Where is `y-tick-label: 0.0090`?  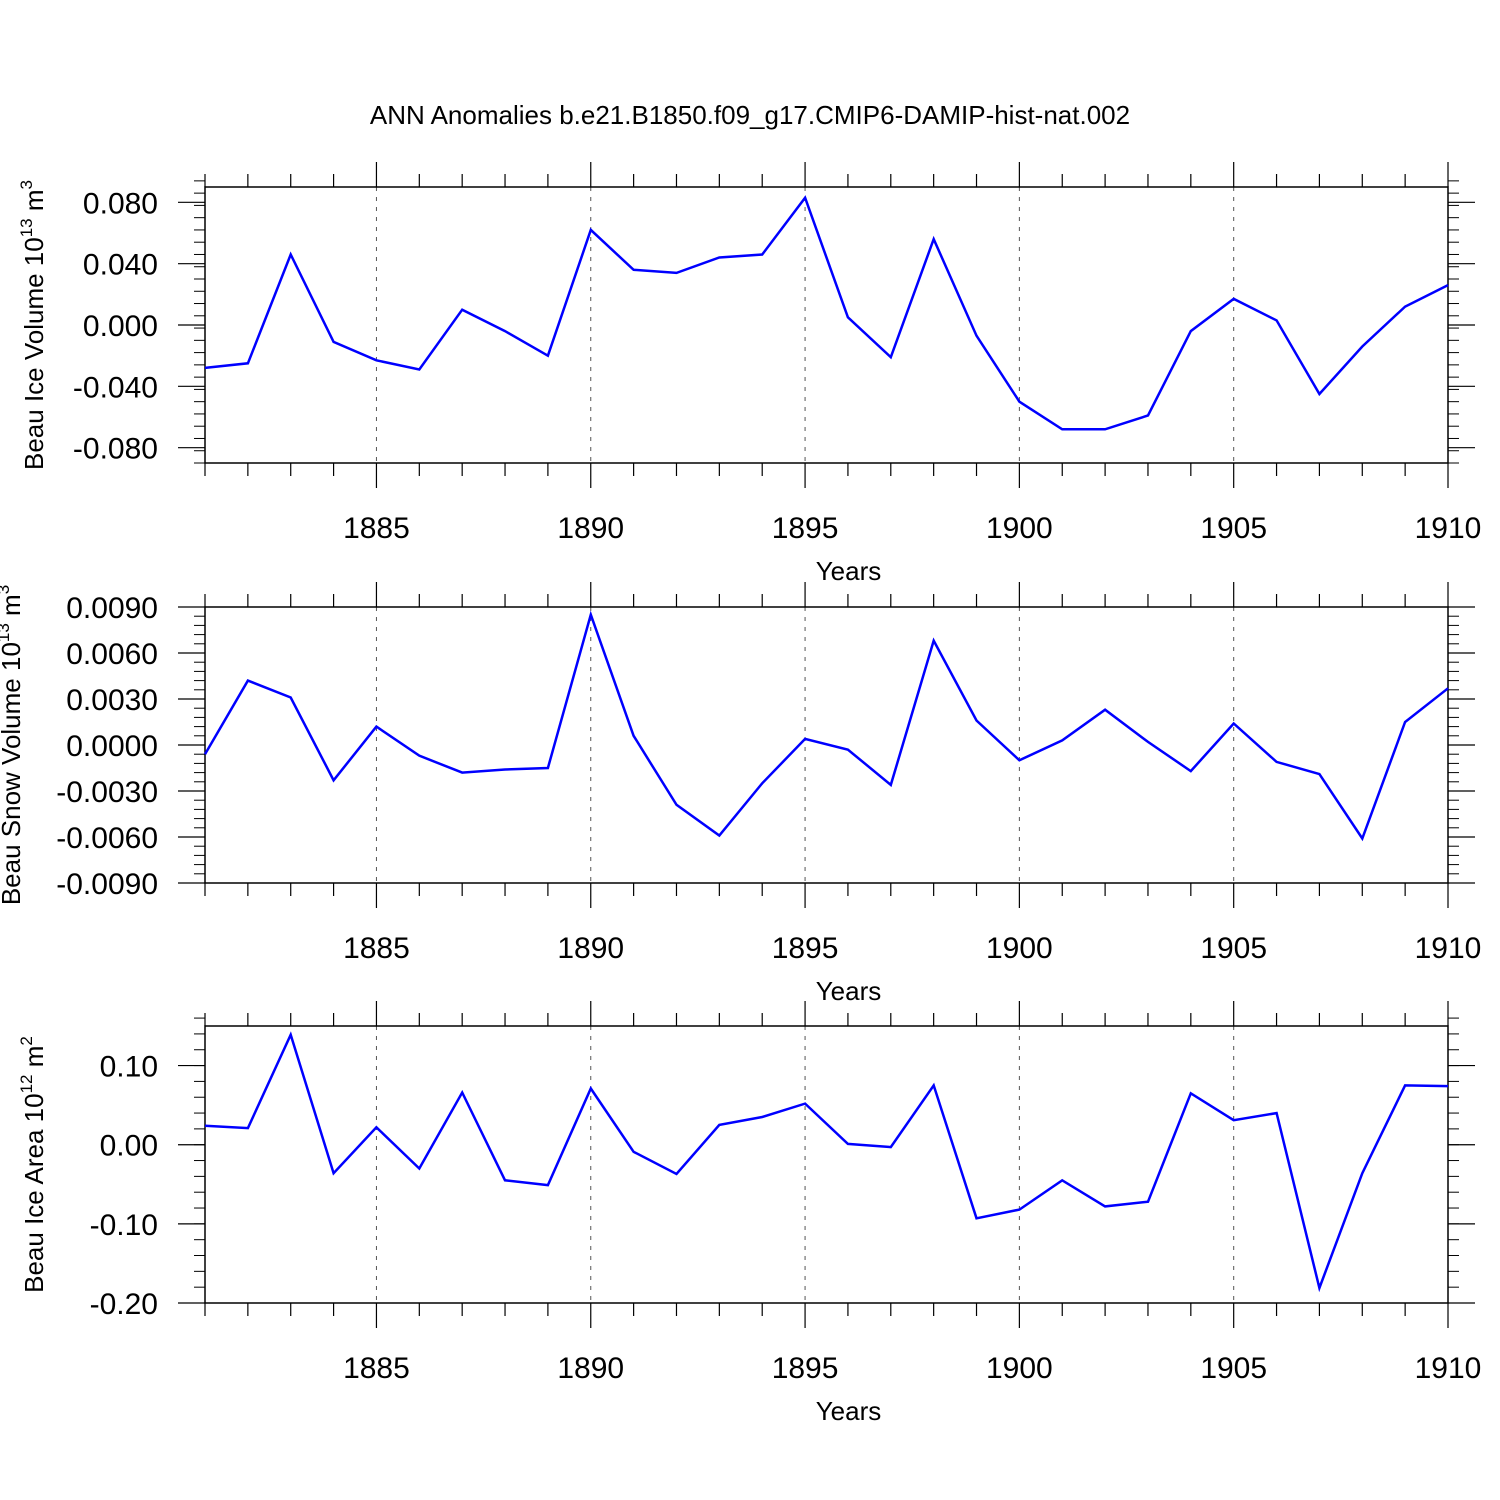 y-tick-label: 0.0090 is located at coordinates (112, 608).